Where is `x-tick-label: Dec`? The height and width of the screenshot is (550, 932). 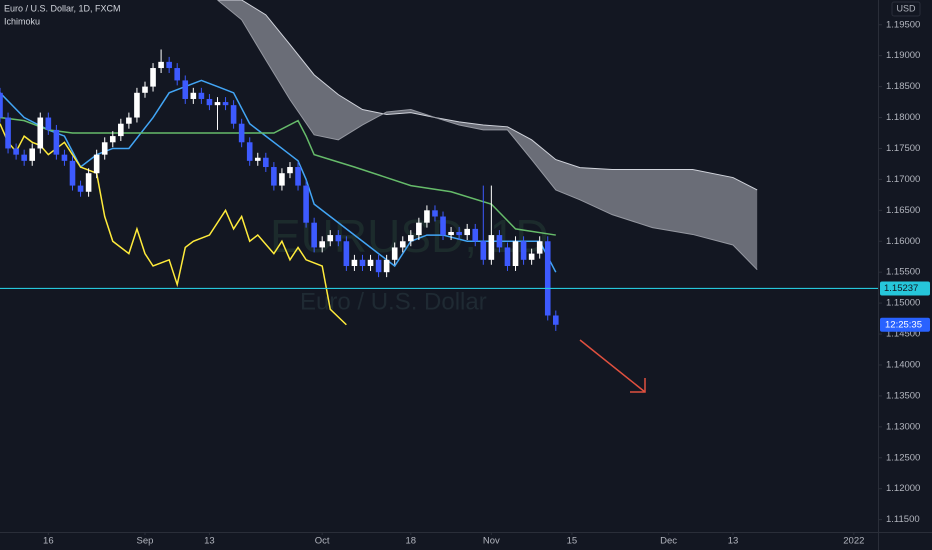
x-tick-label: Dec is located at coordinates (668, 541).